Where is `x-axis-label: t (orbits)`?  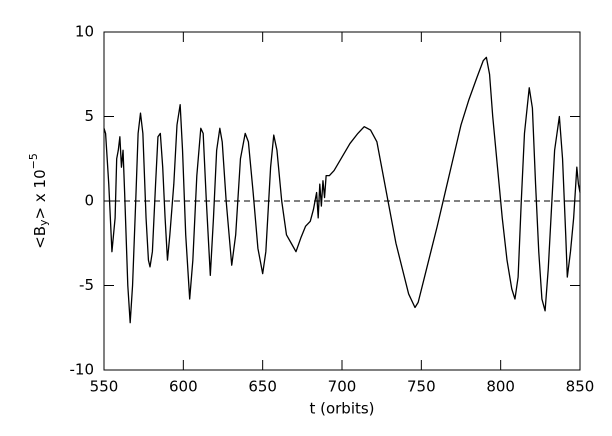
x-axis-label: t (orbits) is located at coordinates (341, 409).